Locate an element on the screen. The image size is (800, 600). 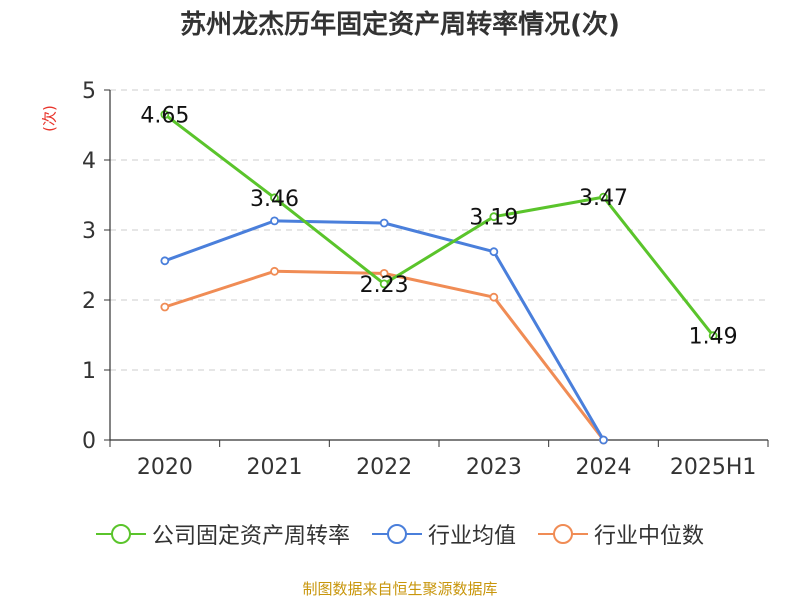
x-tick-label: 2024 is located at coordinates (604, 467).